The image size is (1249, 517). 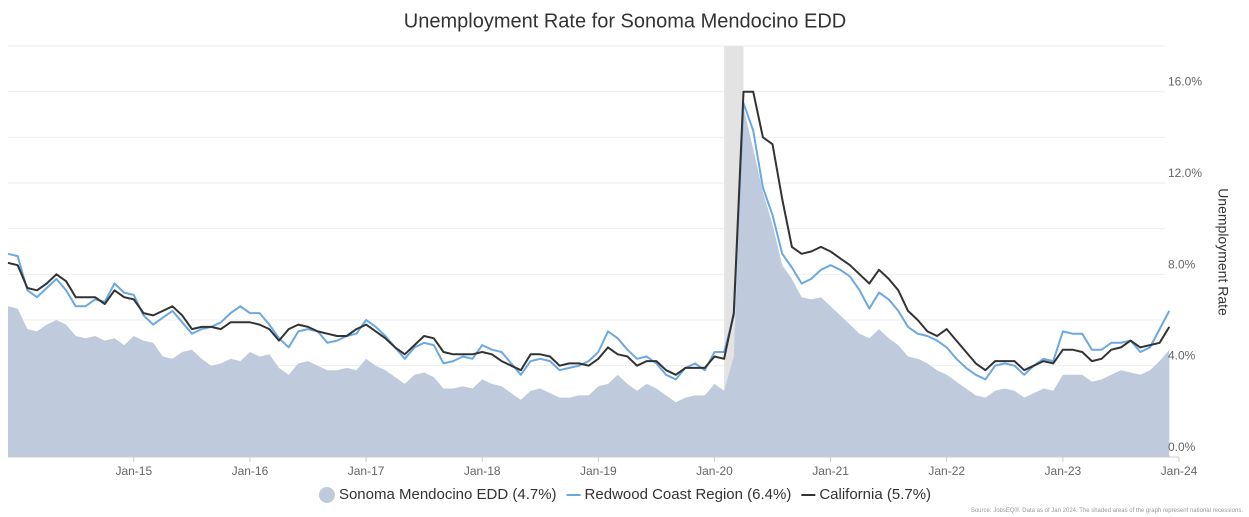 What do you see at coordinates (366, 471) in the screenshot?
I see `x-tick-label: Jan-17` at bounding box center [366, 471].